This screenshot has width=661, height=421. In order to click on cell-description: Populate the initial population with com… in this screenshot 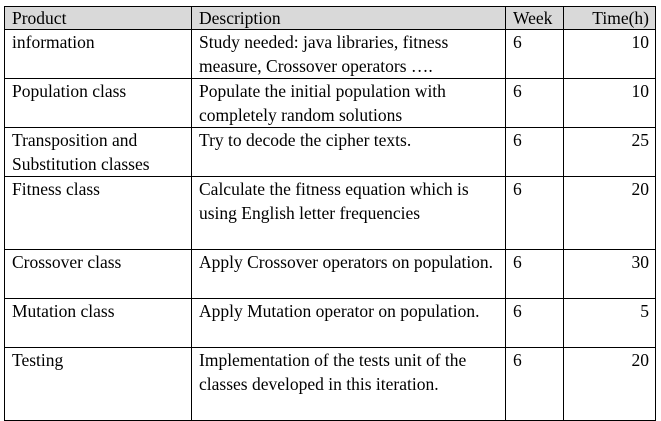, I will do `click(348, 103)`.